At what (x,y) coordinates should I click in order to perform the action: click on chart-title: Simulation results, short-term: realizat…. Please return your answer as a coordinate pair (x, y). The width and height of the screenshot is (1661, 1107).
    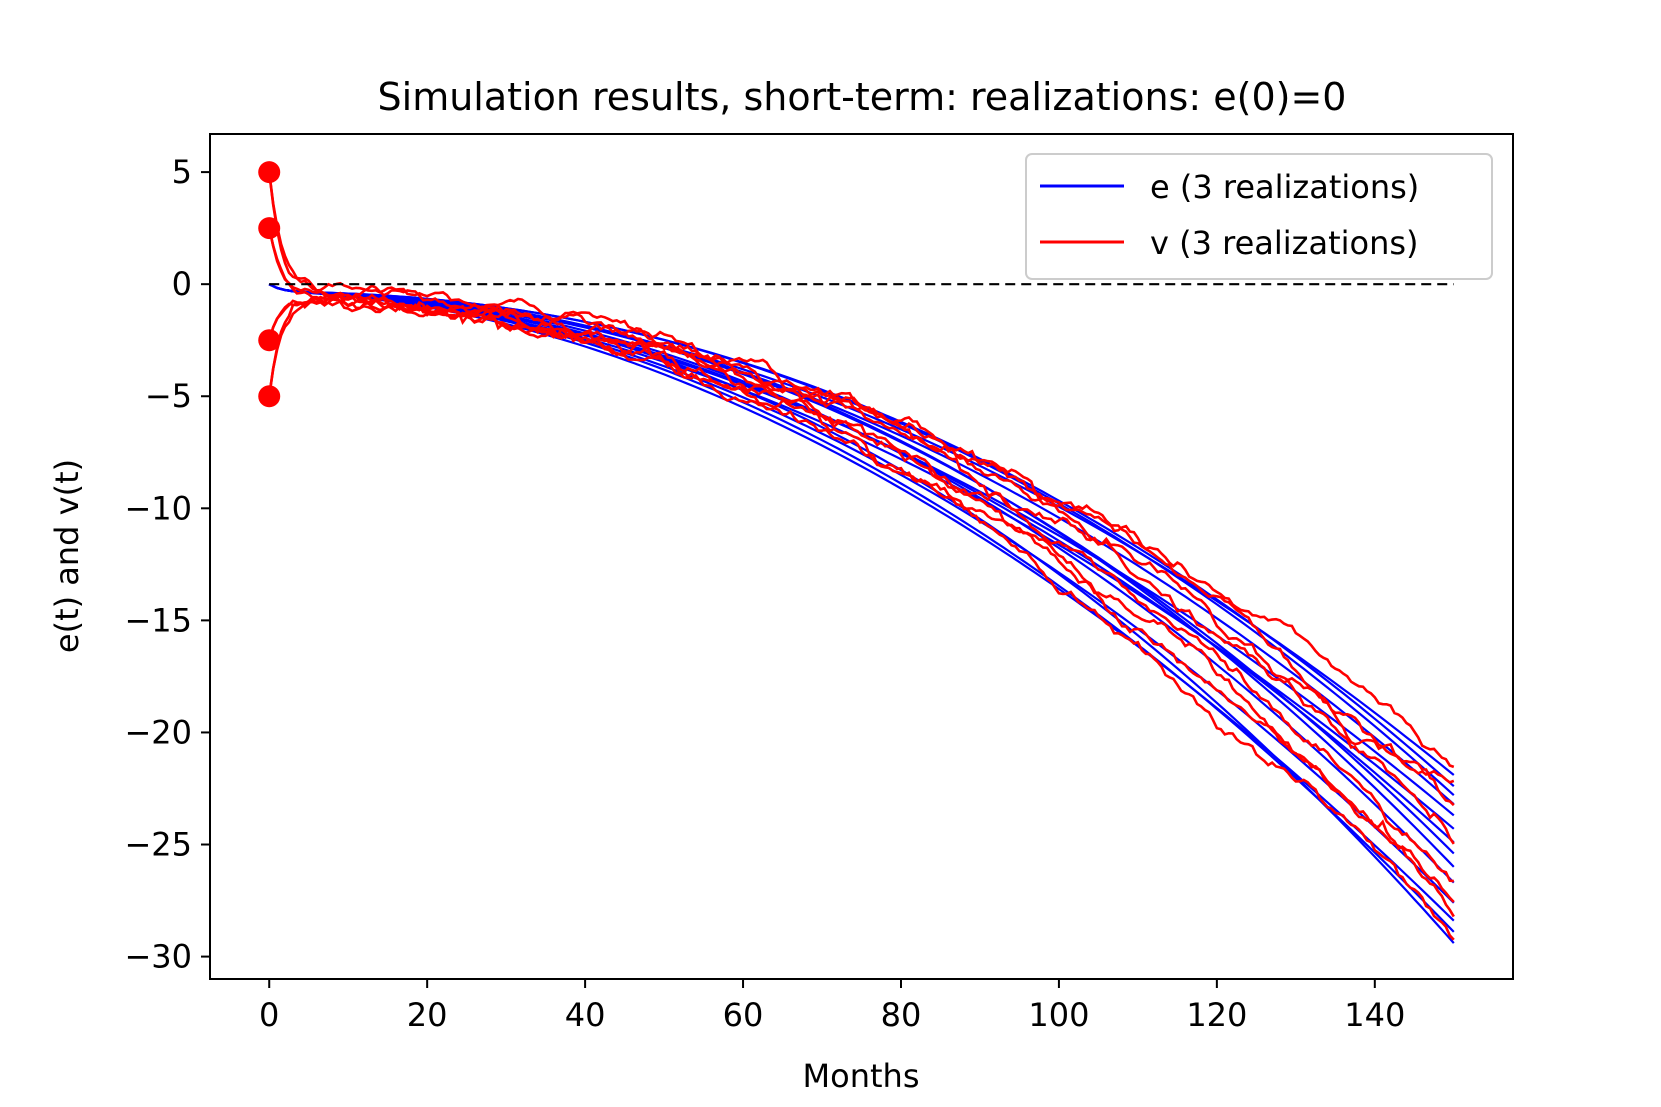
    Looking at the image, I should click on (862, 97).